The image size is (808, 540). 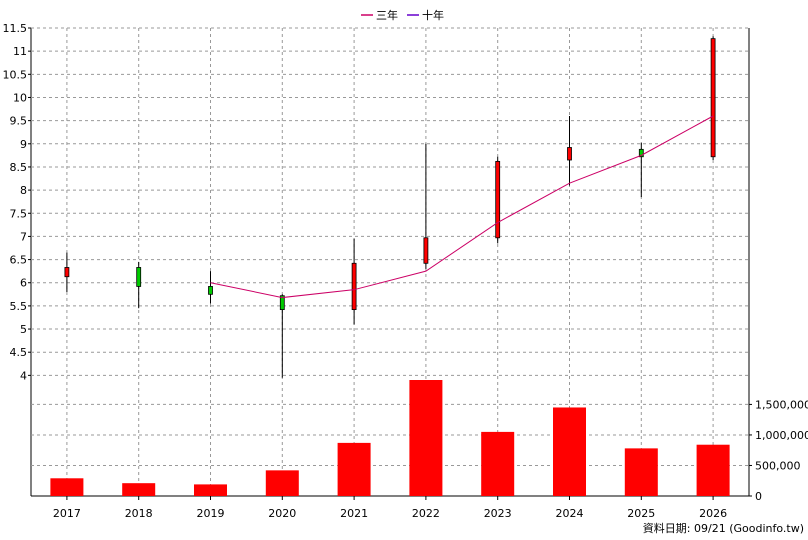 What do you see at coordinates (778, 450) in the screenshot?
I see `volume-axis: 0 500,000 1,000,000 1,500,000` at bounding box center [778, 450].